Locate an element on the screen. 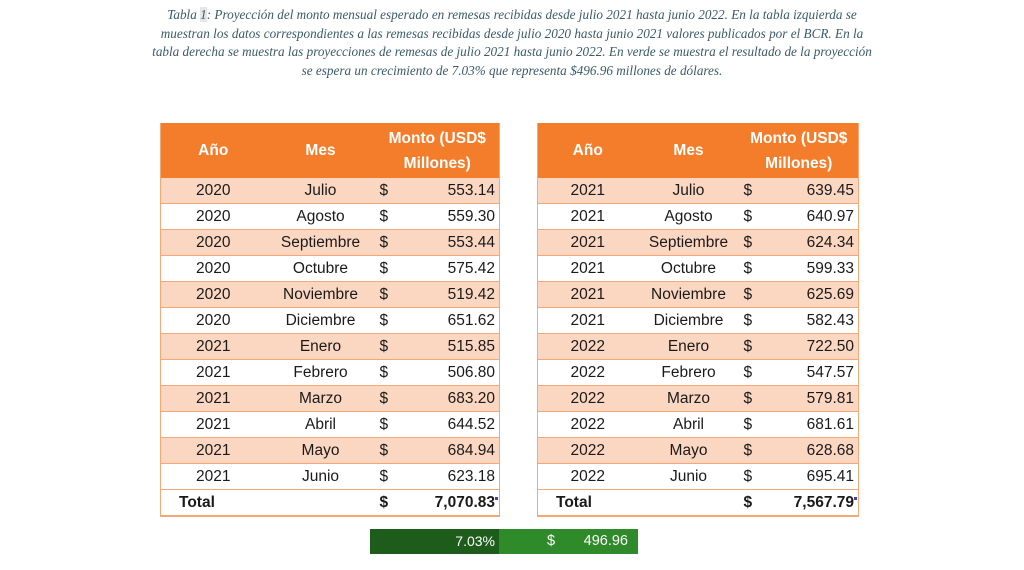 Image resolution: width=1024 pixels, height=570 pixels. header-mes: Mes is located at coordinates (320, 150).